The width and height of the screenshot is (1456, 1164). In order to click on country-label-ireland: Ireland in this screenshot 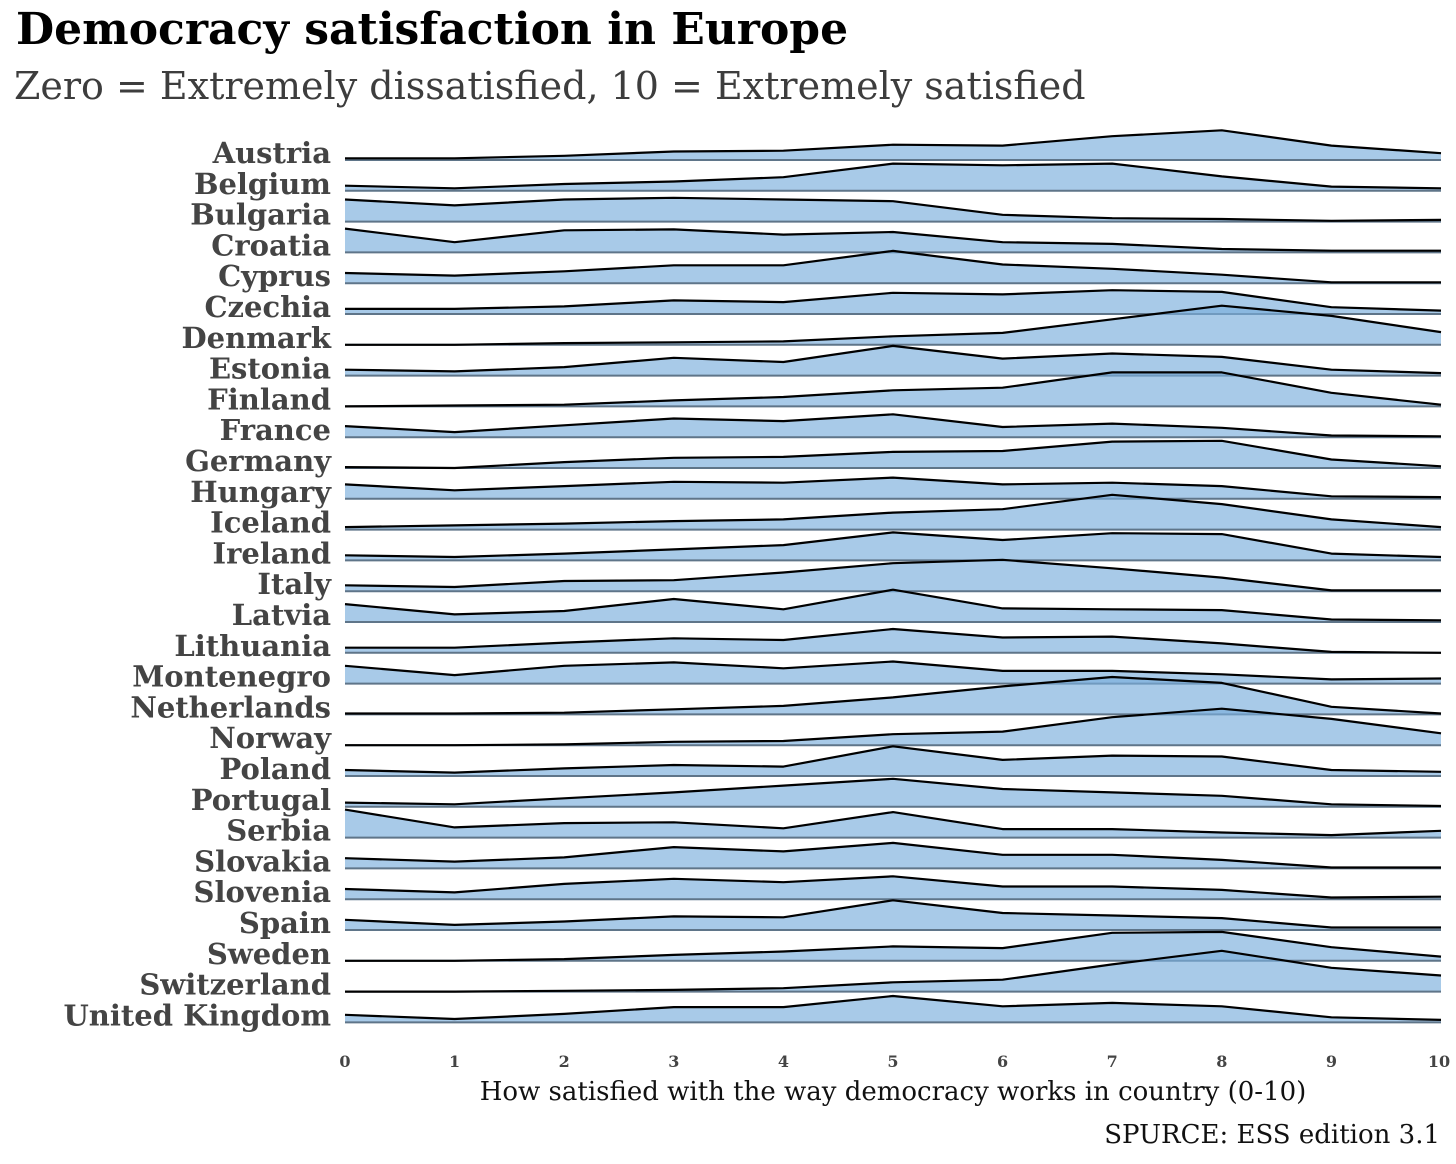, I will do `click(272, 553)`.